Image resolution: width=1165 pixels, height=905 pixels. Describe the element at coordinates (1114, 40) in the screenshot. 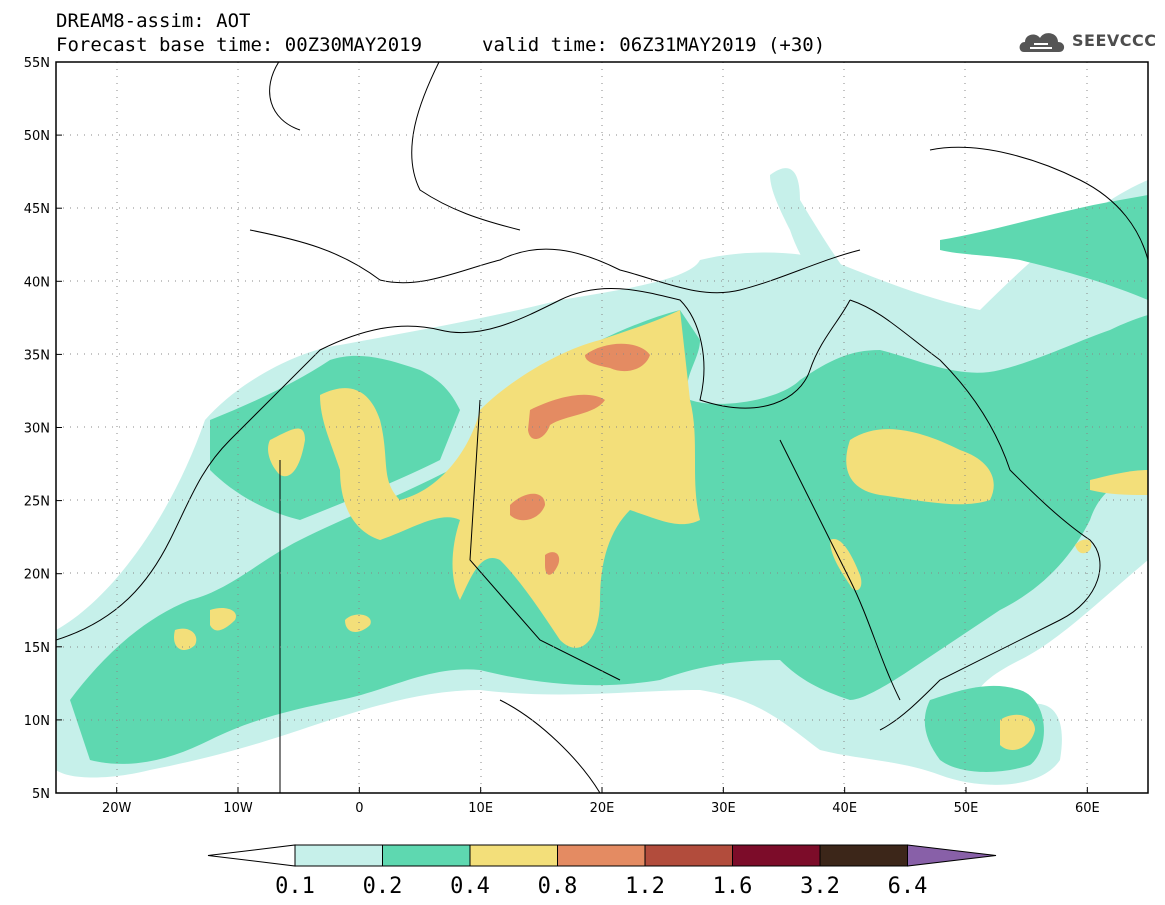

I see `logo-text: SEEVCCC` at that location.